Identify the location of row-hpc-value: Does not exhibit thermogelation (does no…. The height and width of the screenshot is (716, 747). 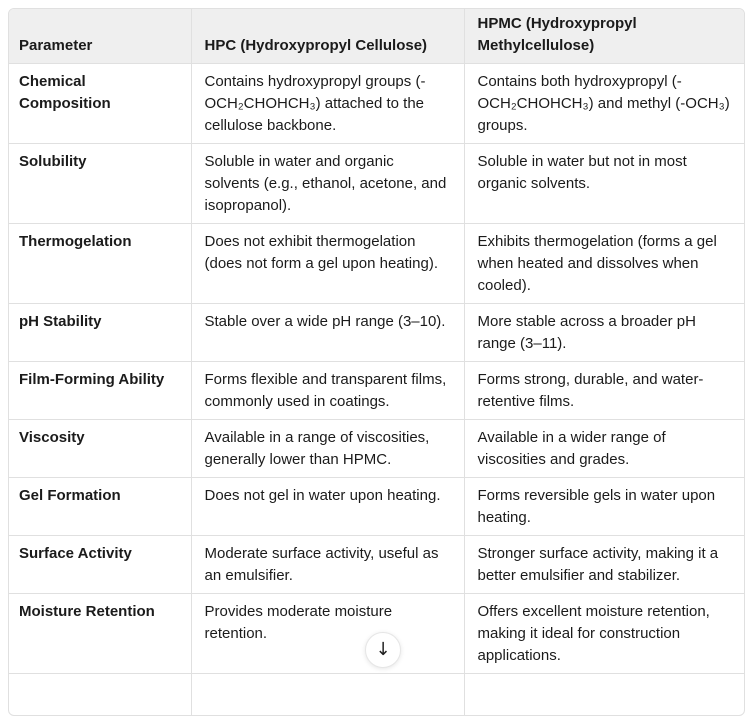
(328, 263).